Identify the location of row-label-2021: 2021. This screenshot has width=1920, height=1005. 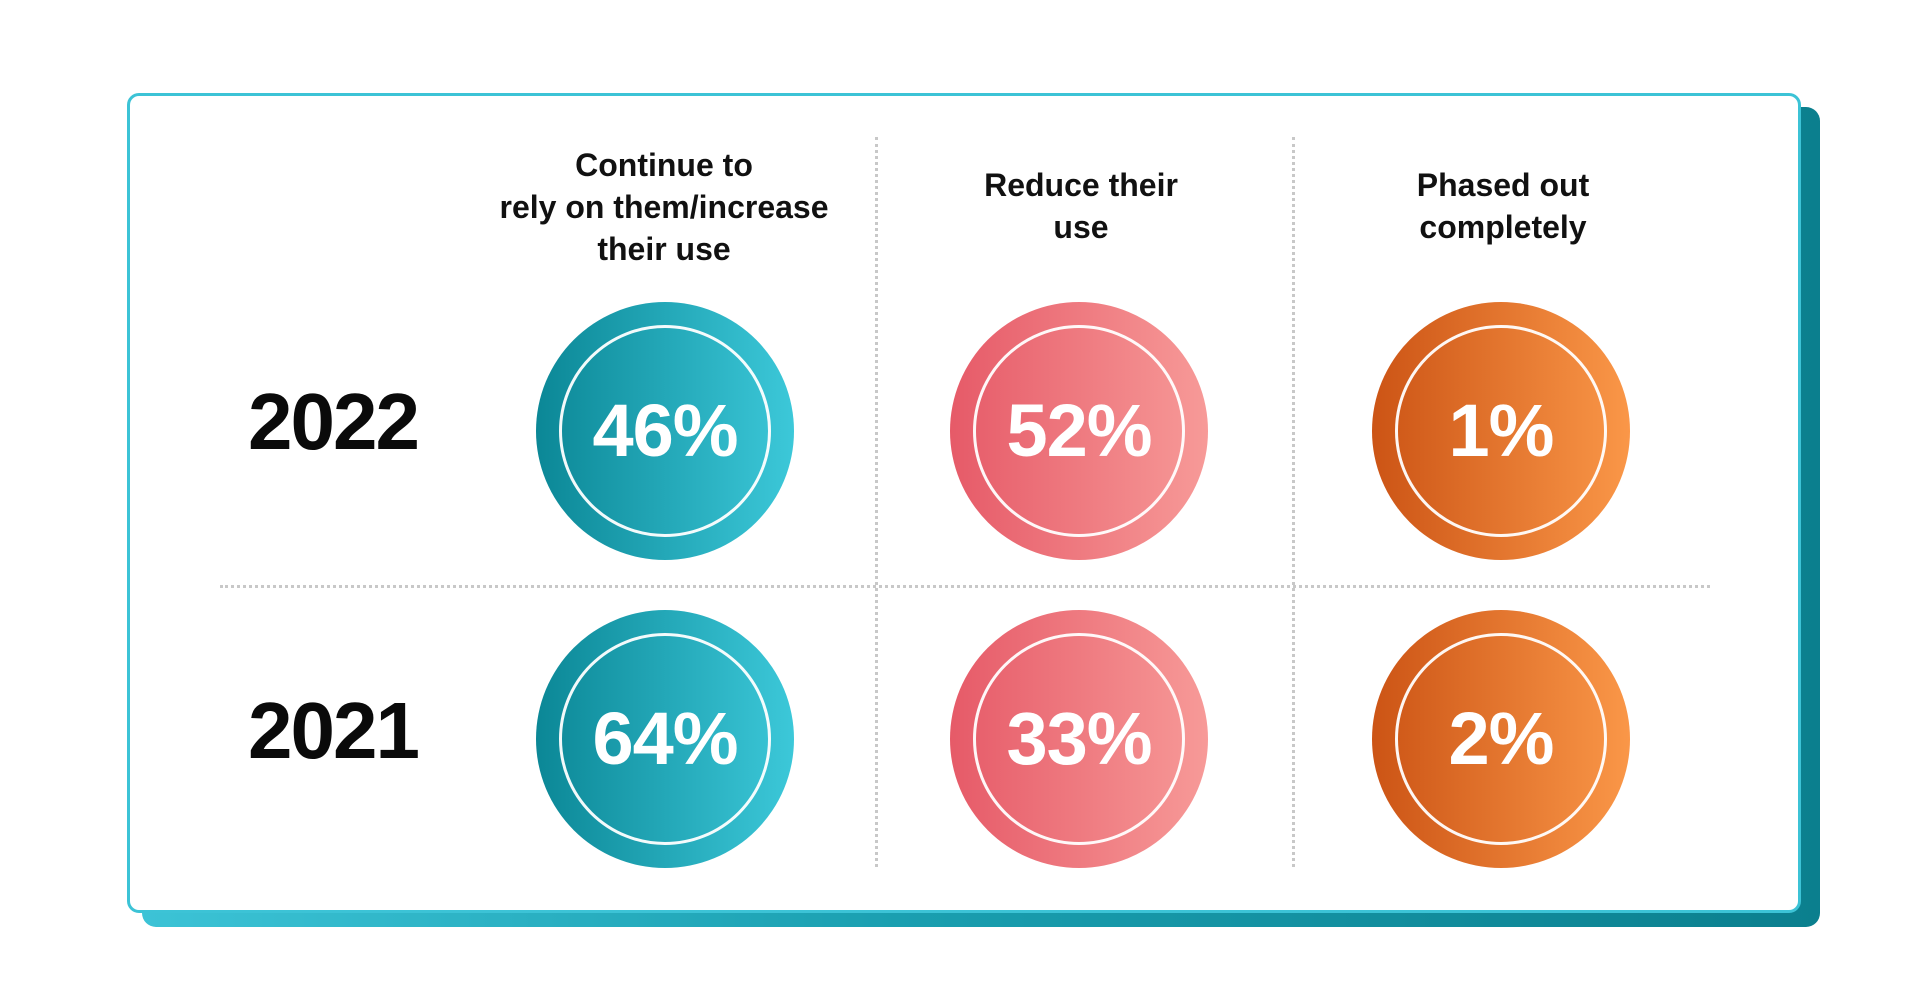
(334, 730).